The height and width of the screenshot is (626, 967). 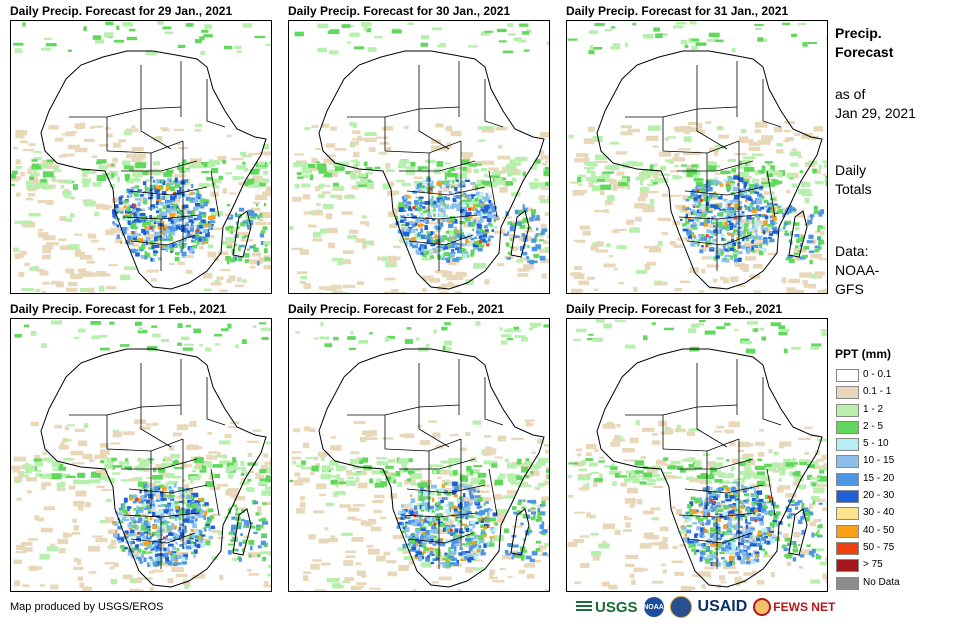 I want to click on legend-label: 15 - 20, so click(x=879, y=478).